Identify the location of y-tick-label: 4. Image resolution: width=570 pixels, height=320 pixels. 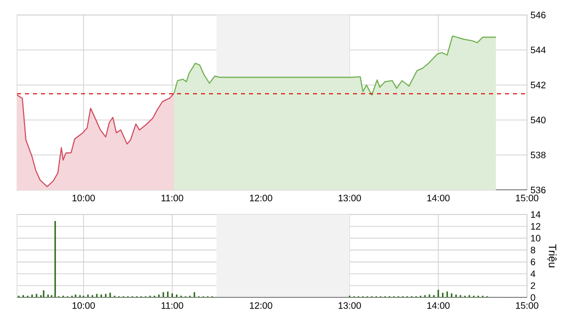
(533, 273).